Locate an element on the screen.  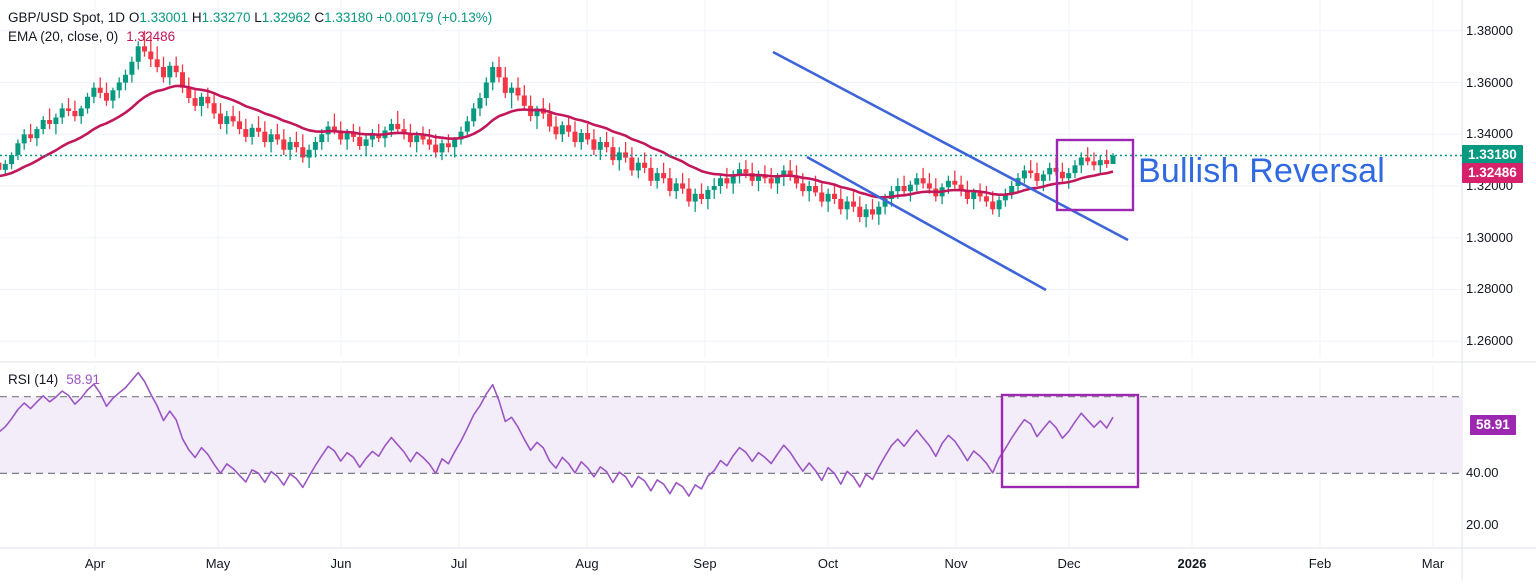
price-badge: 1.33180 is located at coordinates (1492, 155).